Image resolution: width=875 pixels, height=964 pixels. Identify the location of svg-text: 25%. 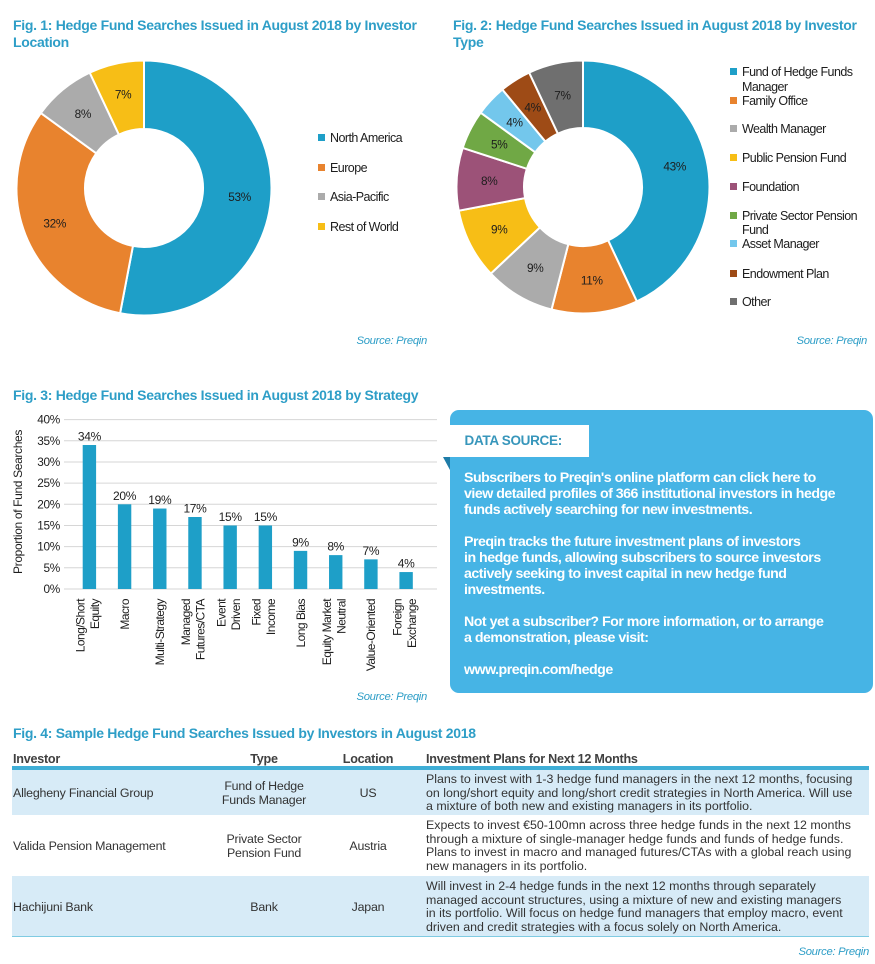
(49, 483).